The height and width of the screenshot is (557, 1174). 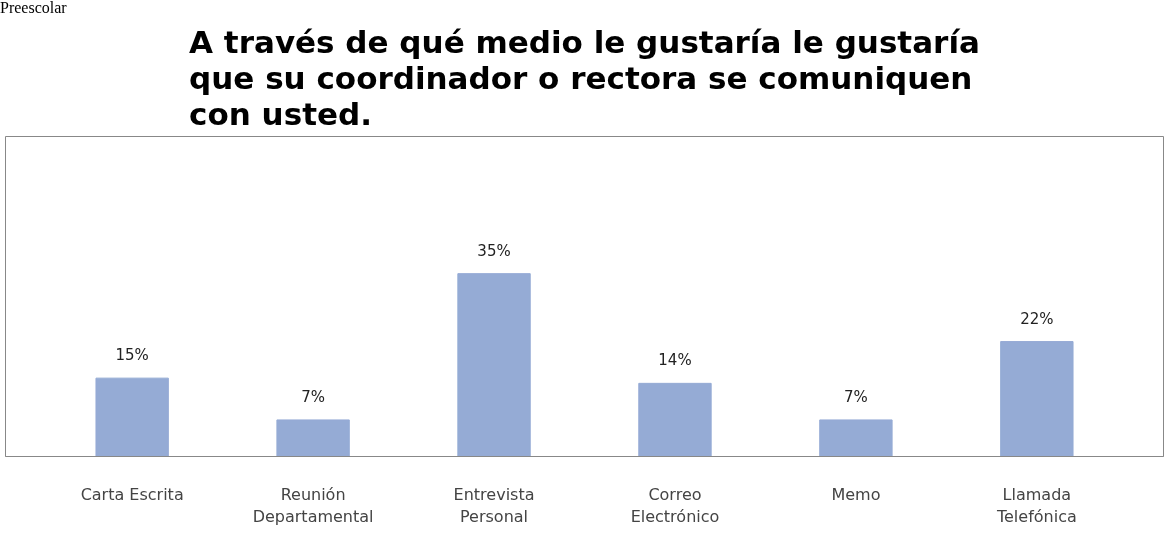 I want to click on x-tick-label: Llamada Telefónica, so click(x=1036, y=505).